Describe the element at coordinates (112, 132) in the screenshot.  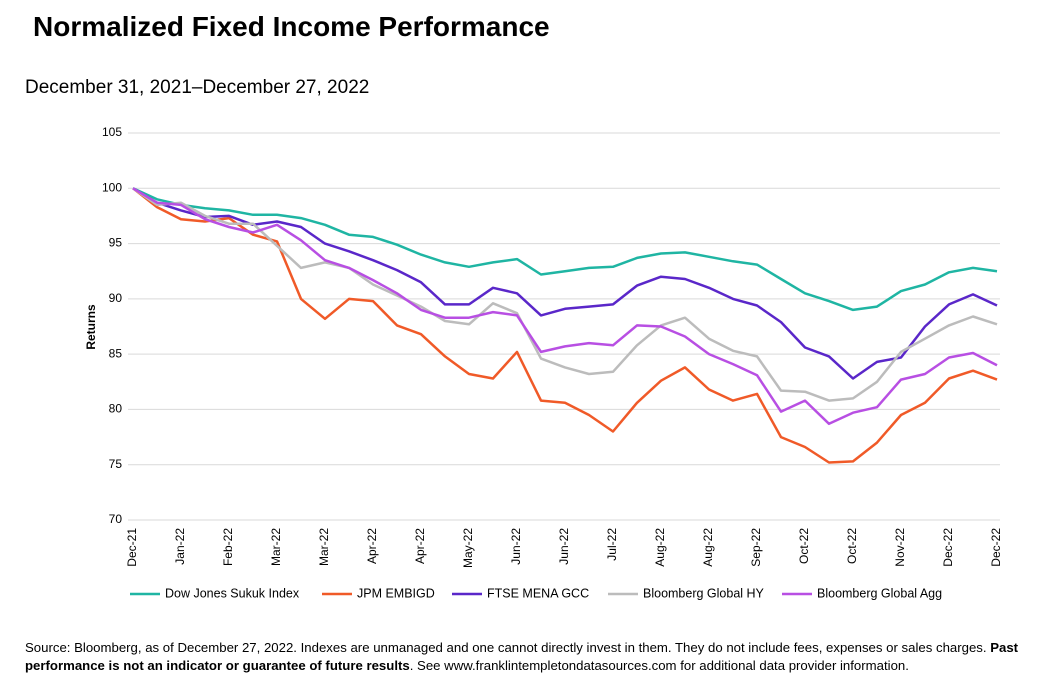
I see `y-tick-label: 105` at that location.